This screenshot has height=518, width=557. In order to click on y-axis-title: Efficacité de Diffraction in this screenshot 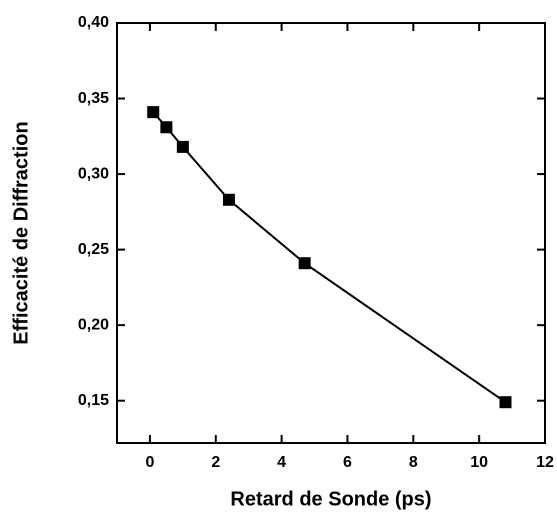, I will do `click(21, 232)`.